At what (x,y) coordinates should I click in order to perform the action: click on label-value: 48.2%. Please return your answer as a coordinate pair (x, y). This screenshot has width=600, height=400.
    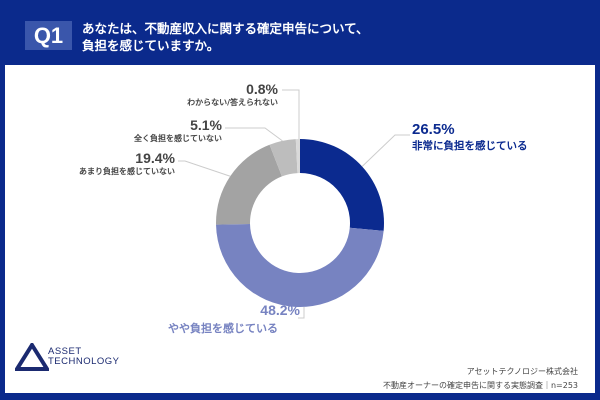
    Looking at the image, I should click on (280, 310).